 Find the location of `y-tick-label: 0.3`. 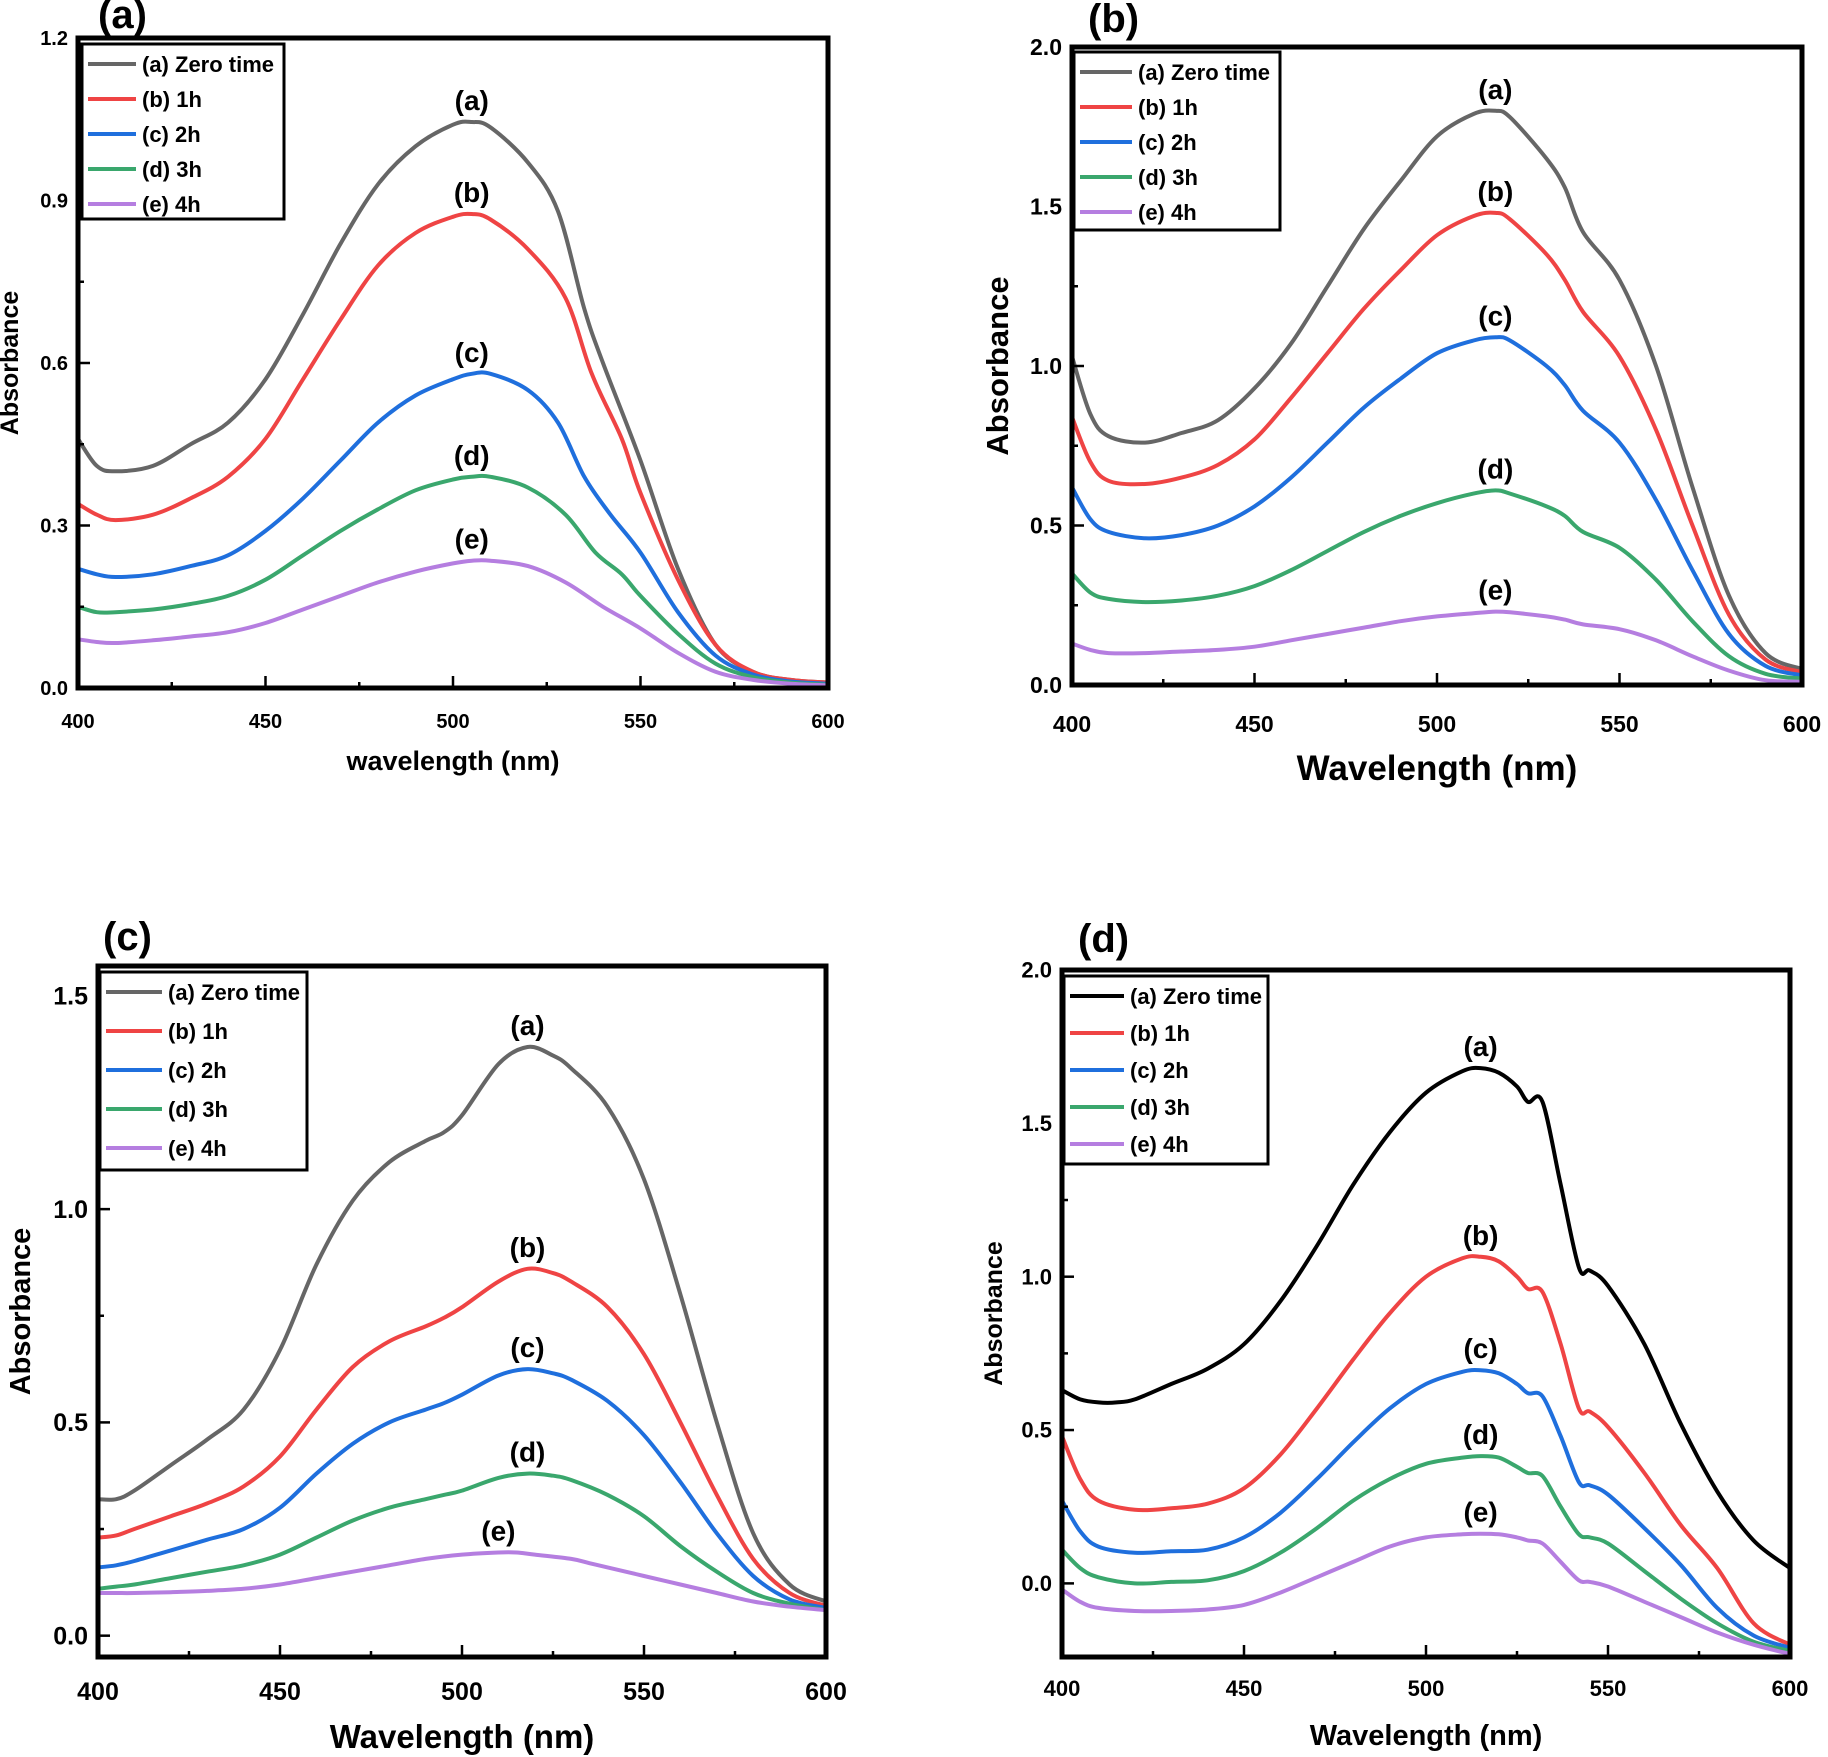

y-tick-label: 0.3 is located at coordinates (54, 527).